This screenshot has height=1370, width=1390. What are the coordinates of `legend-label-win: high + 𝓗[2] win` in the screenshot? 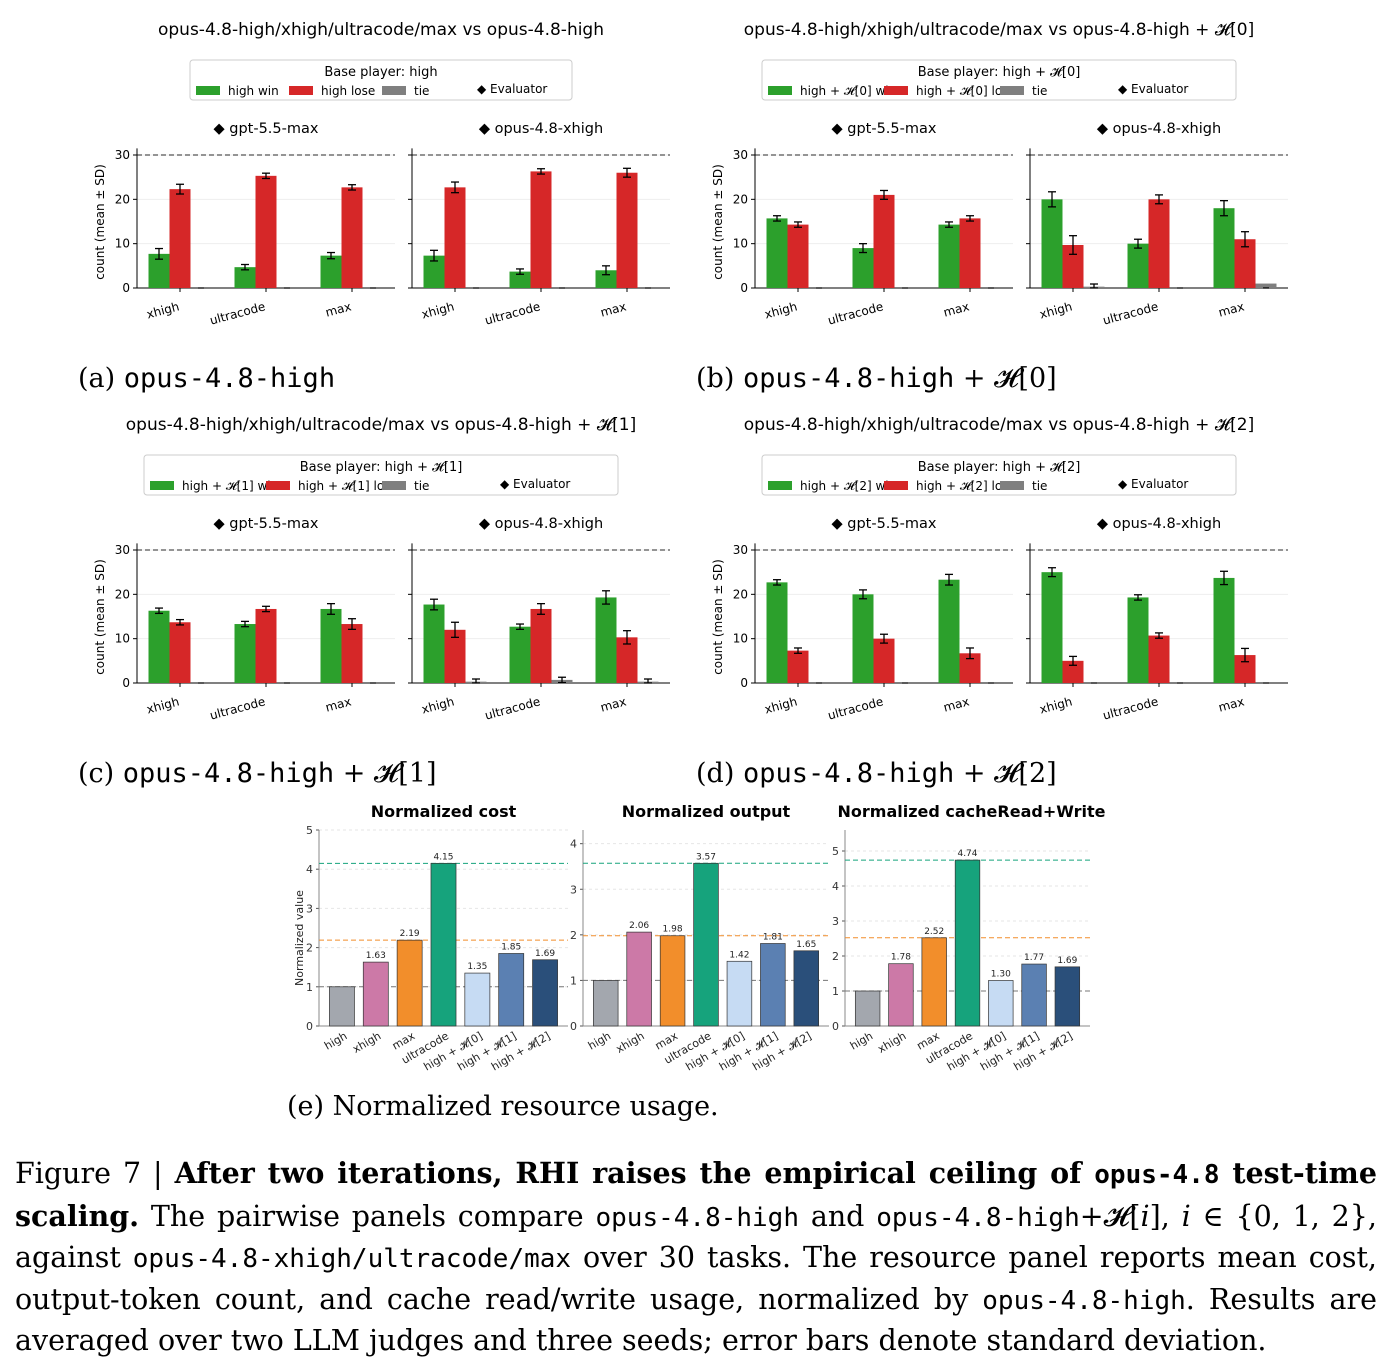 It's located at (848, 486).